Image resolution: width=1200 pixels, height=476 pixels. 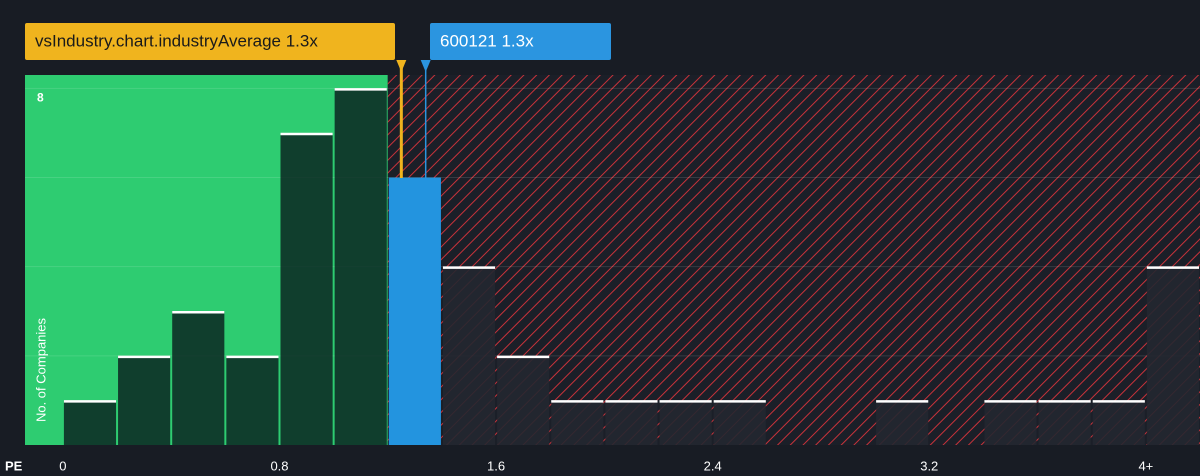 What do you see at coordinates (487, 40) in the screenshot?
I see `annotation-label: 600121 1.3x` at bounding box center [487, 40].